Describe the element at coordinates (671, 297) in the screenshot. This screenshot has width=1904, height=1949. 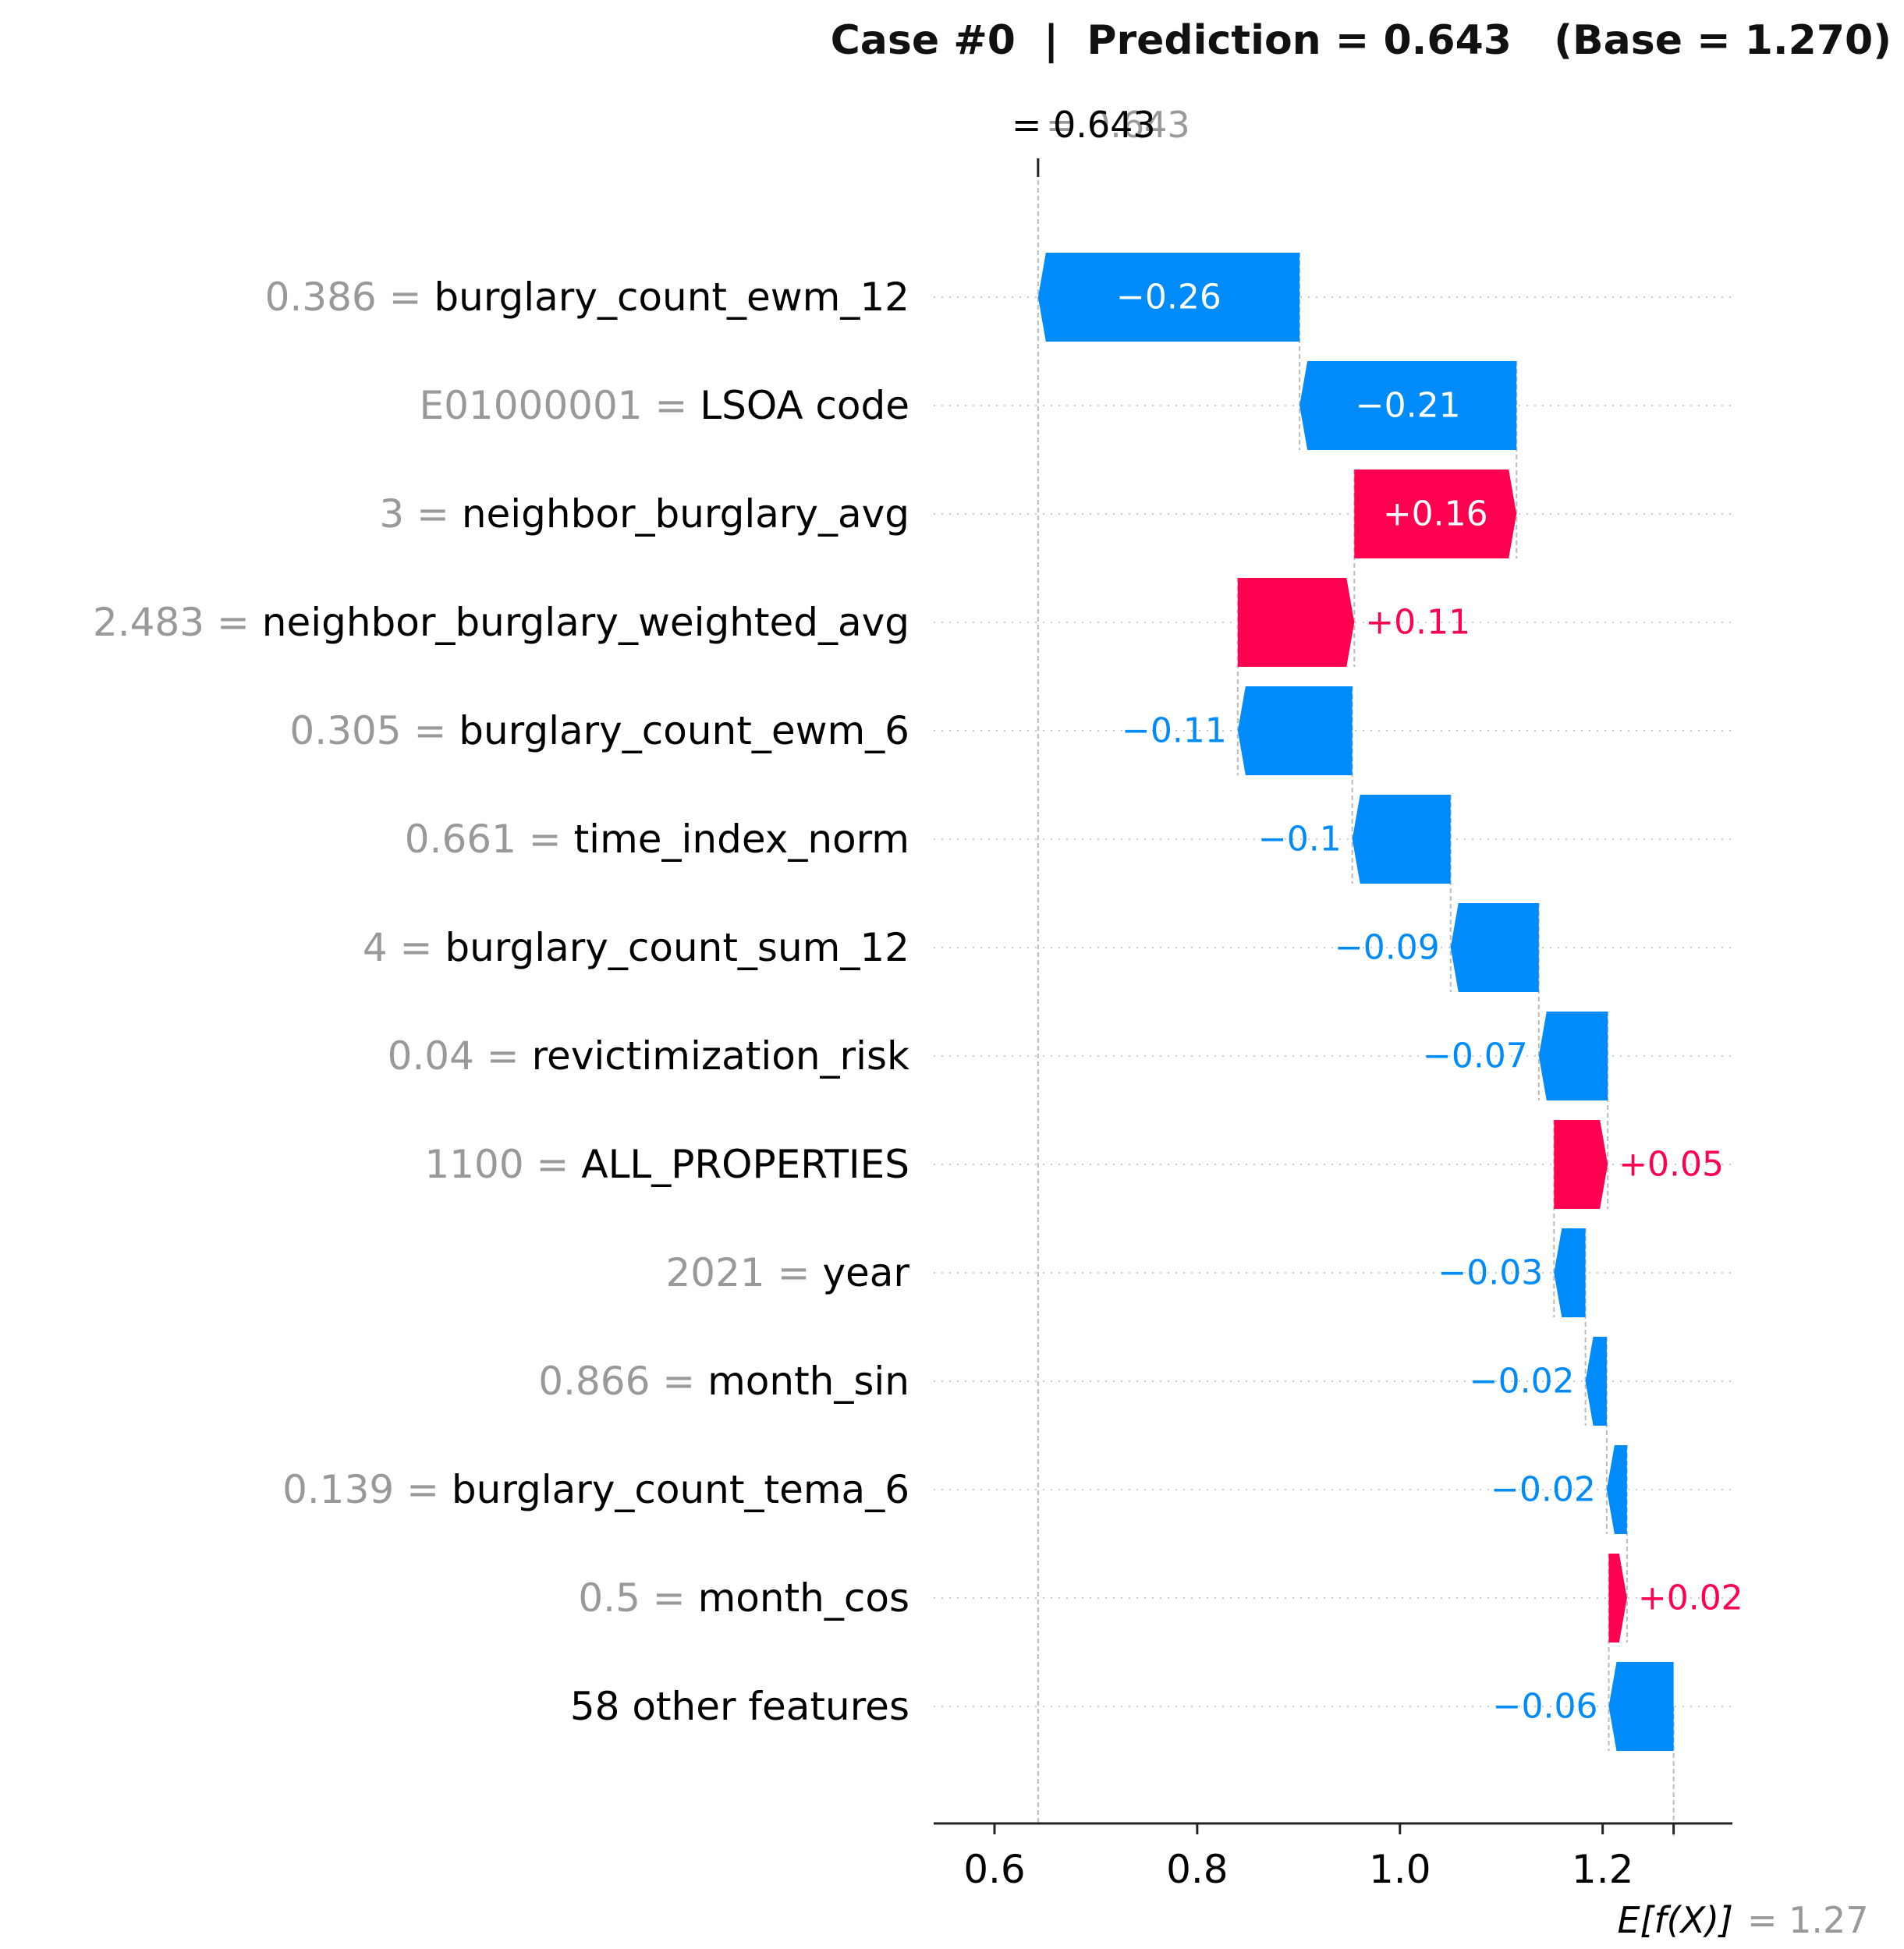
I see `feature-name: burglary_count_ewm_12` at that location.